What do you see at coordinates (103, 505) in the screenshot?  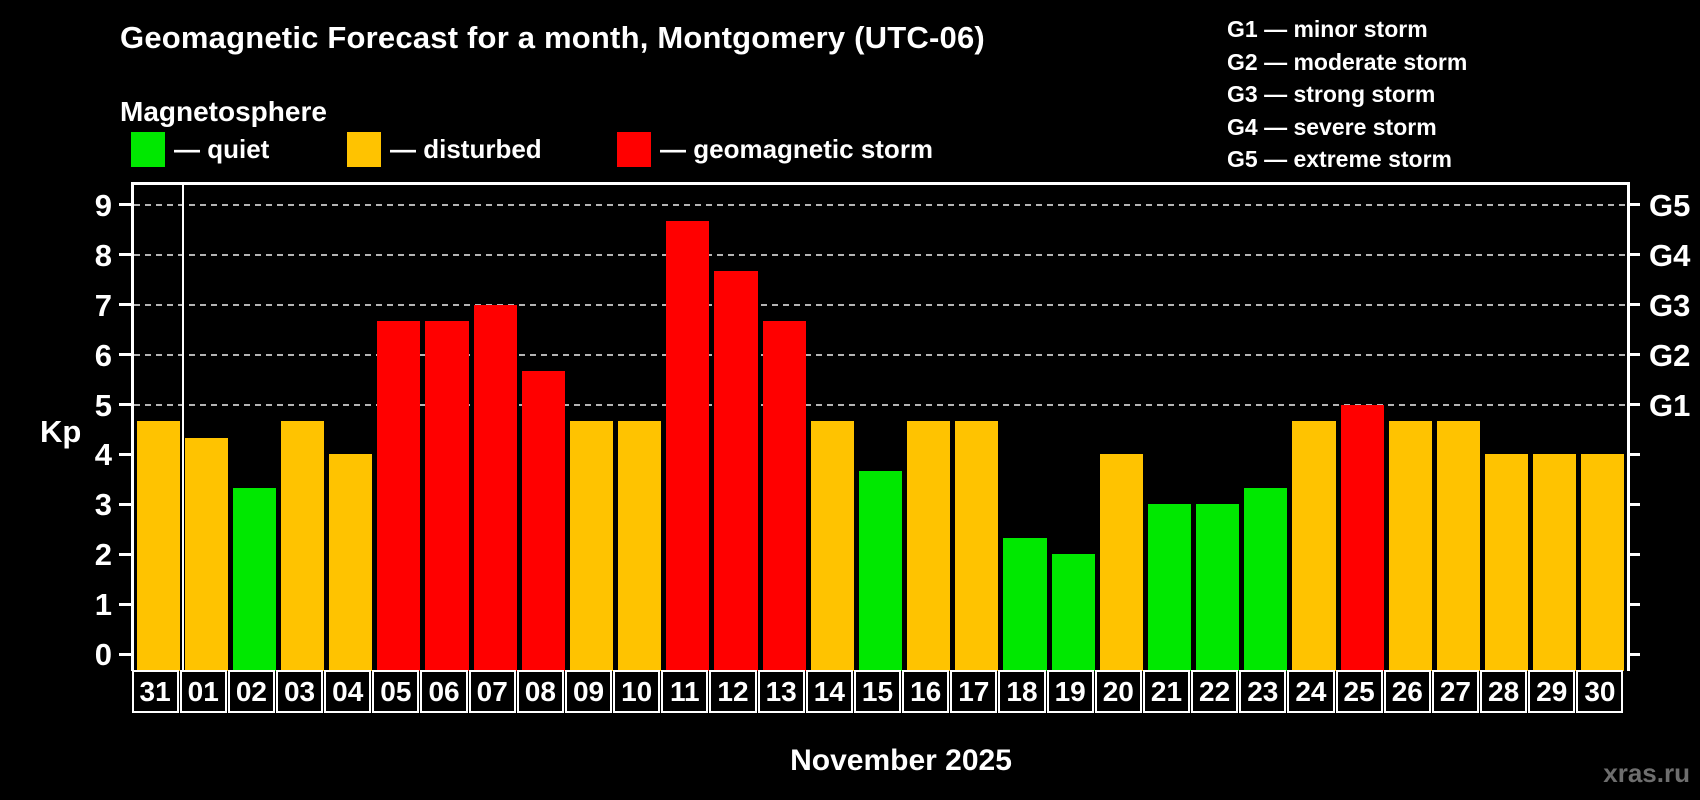 I see `y-tick-label-3: 3` at bounding box center [103, 505].